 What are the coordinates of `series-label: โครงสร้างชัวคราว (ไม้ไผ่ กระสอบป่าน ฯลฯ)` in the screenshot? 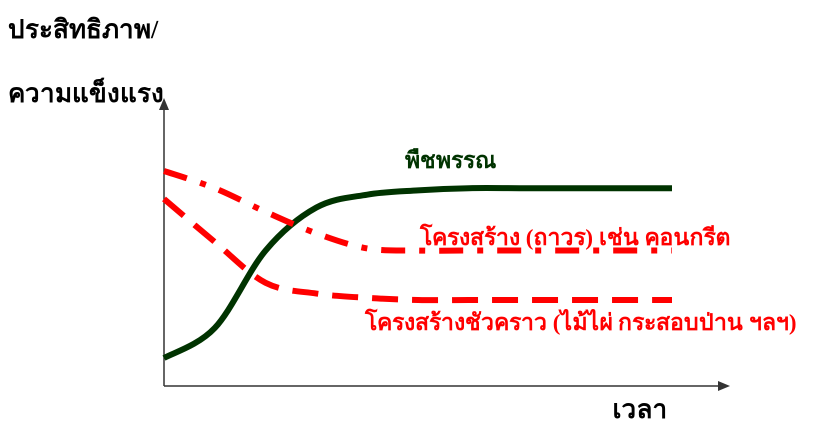 It's located at (580, 321).